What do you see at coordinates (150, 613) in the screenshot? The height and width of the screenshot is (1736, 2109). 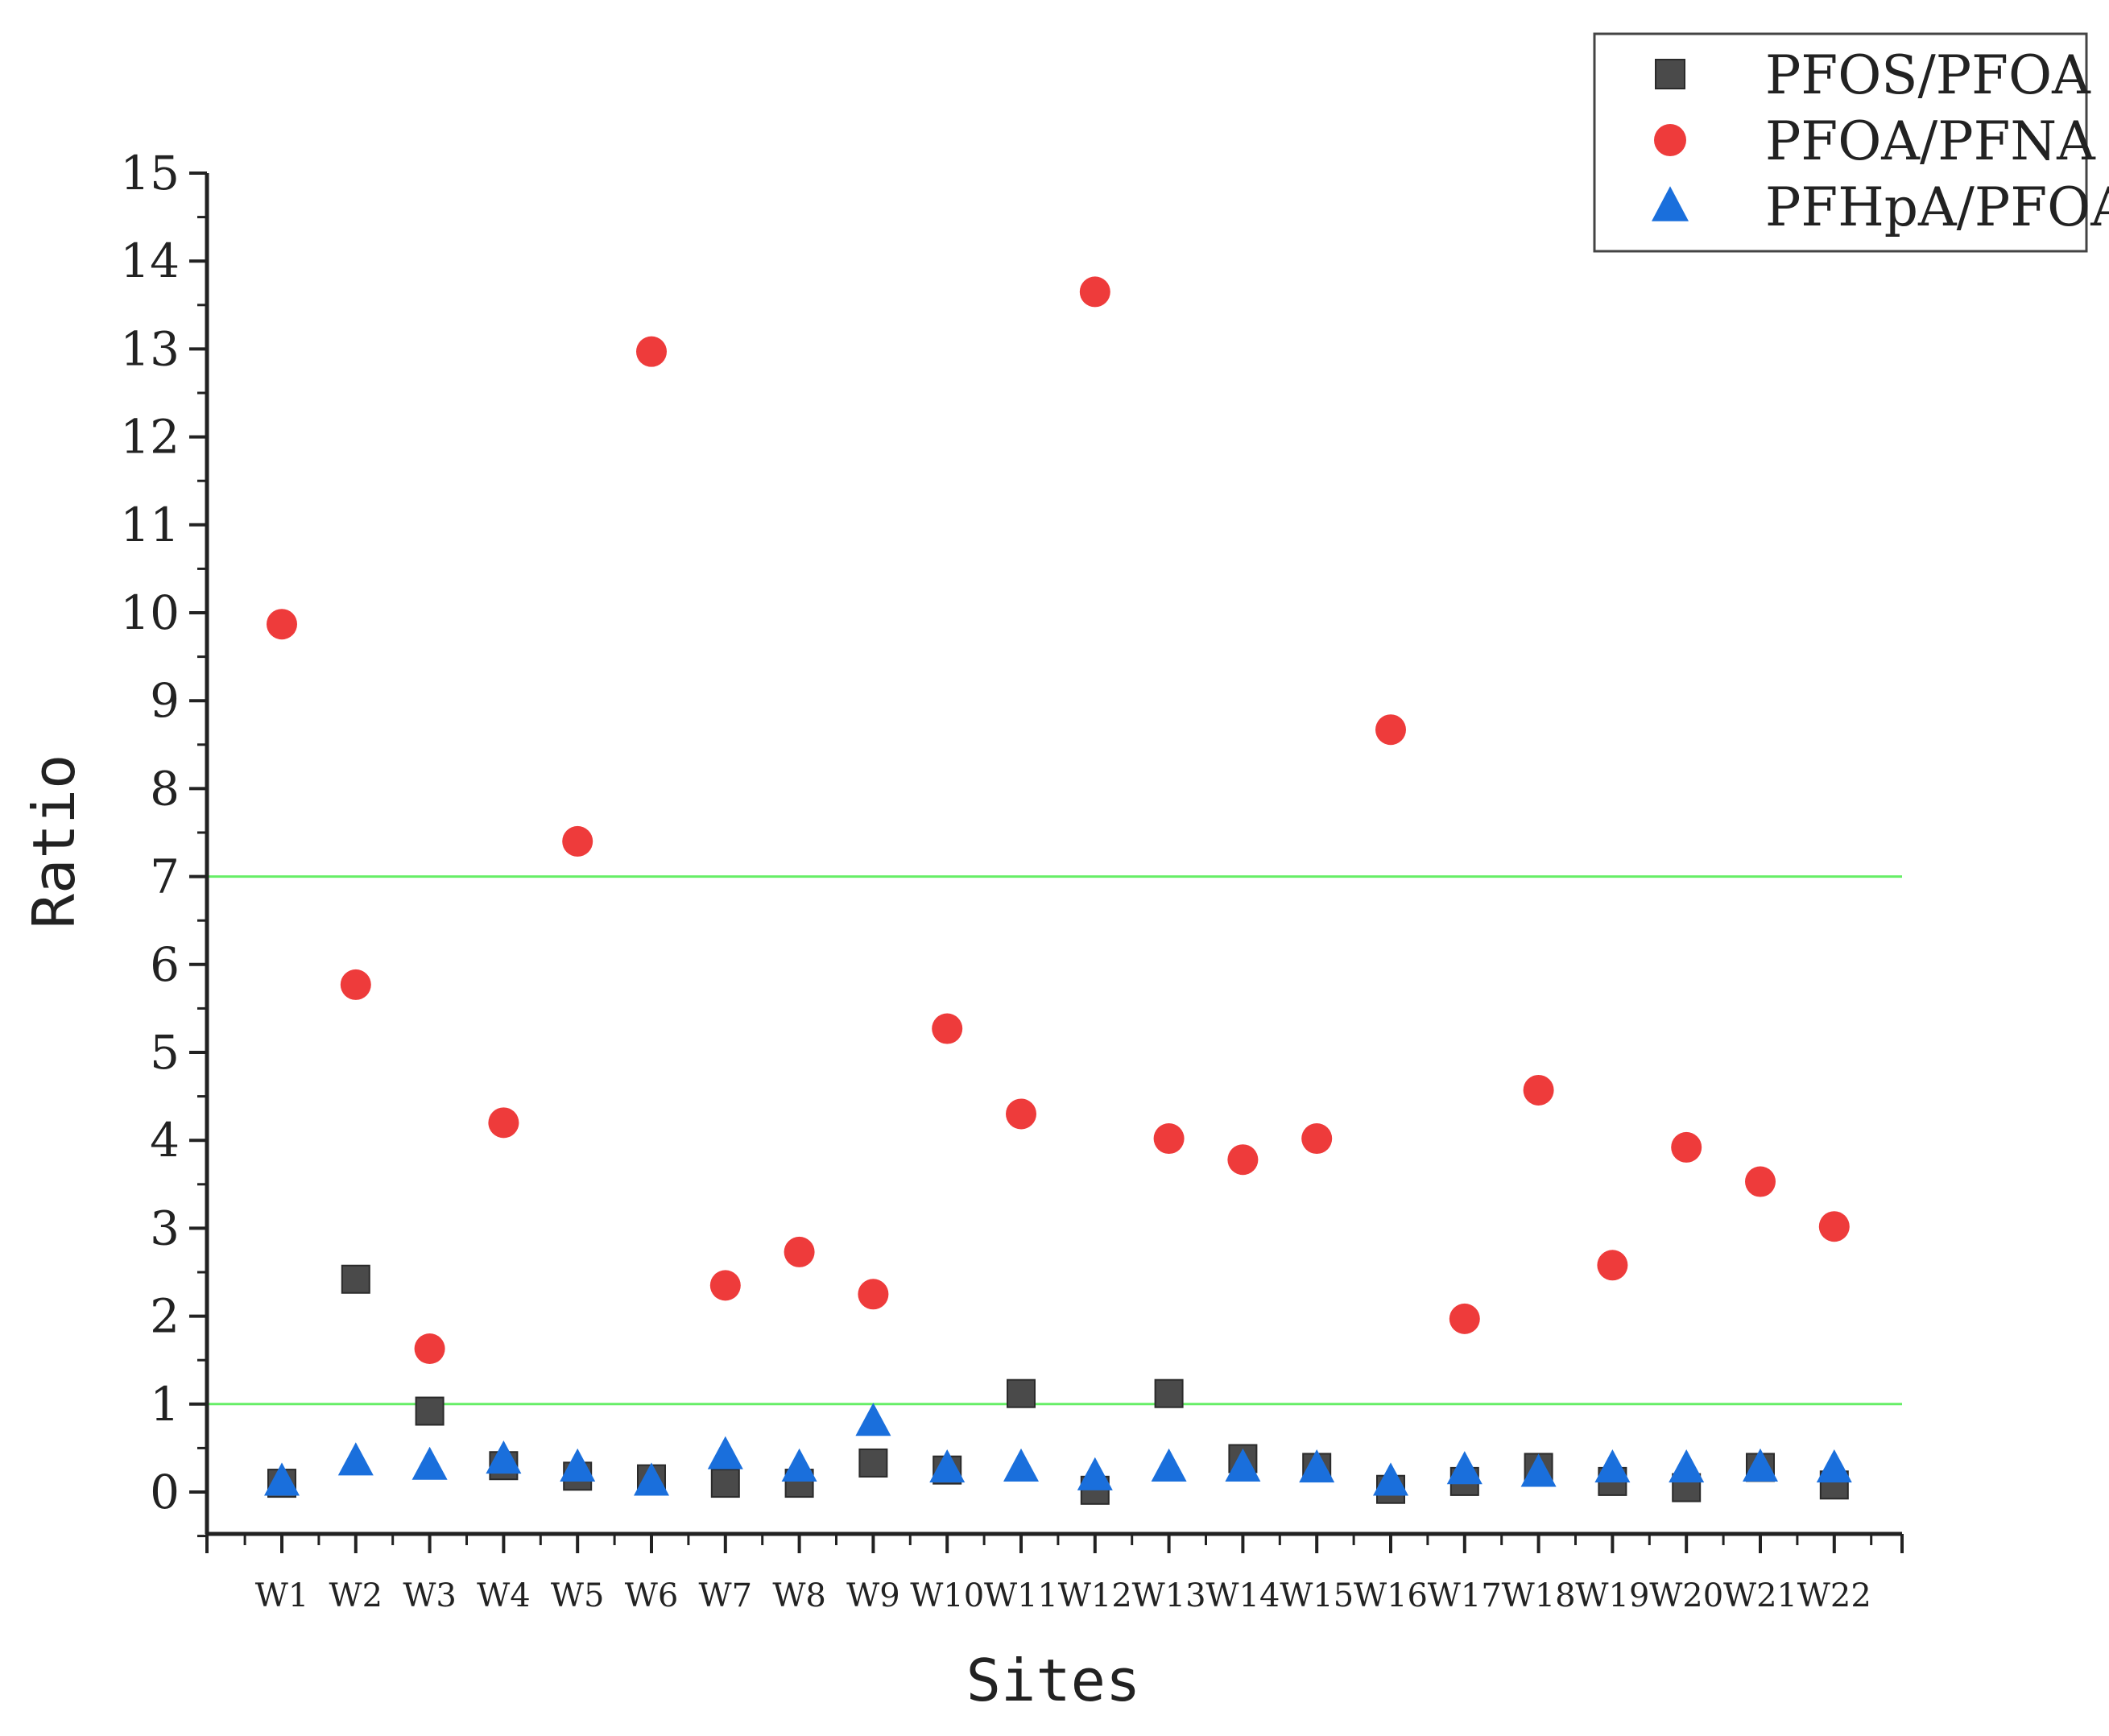 I see `y-tick-label: 10` at bounding box center [150, 613].